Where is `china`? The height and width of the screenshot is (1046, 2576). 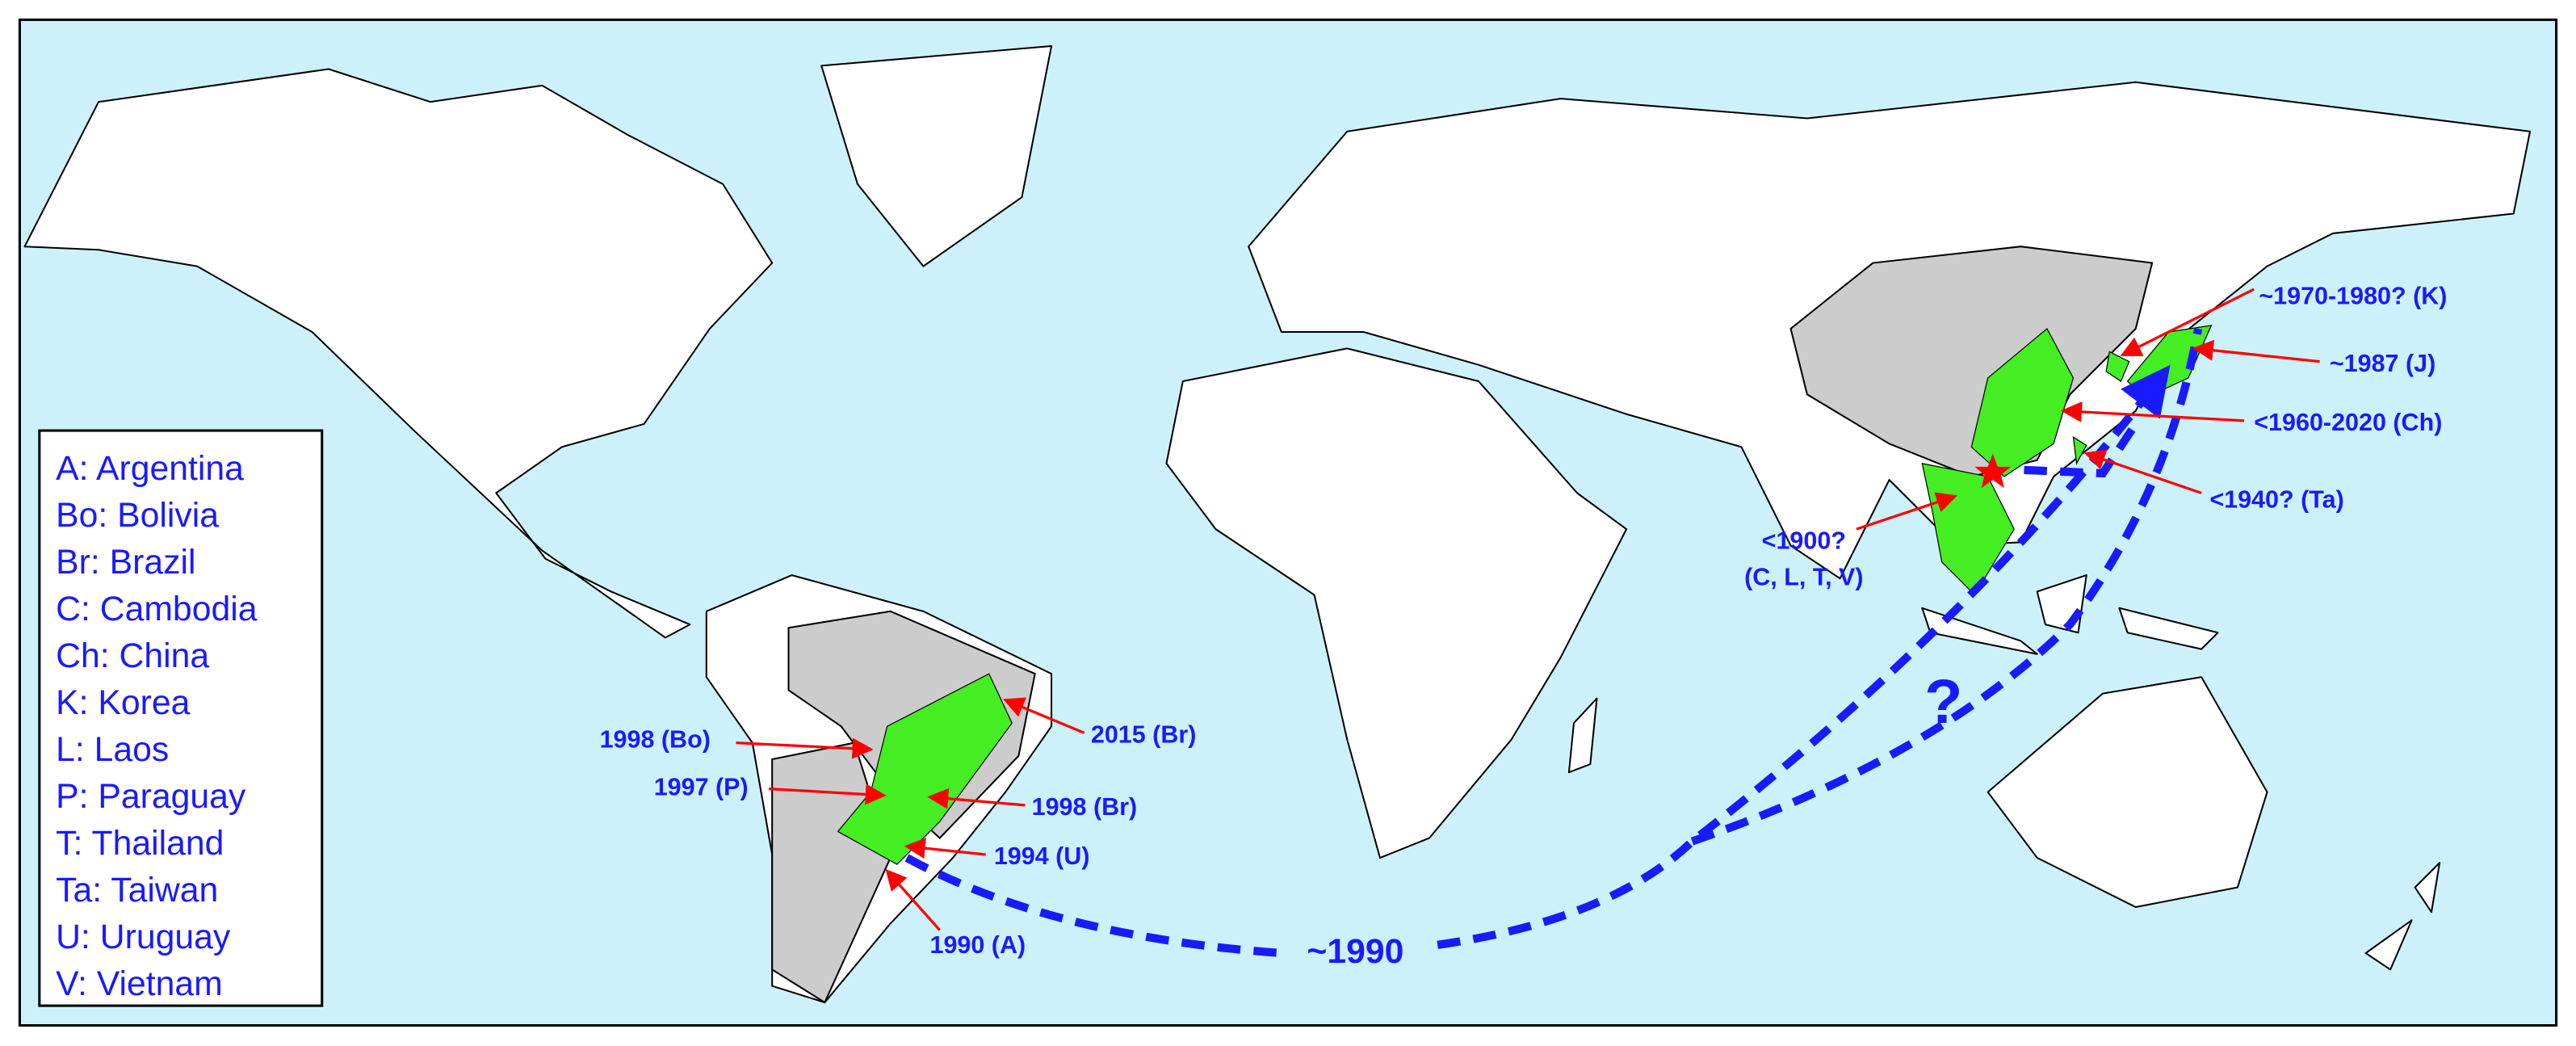
china is located at coordinates (1971, 362).